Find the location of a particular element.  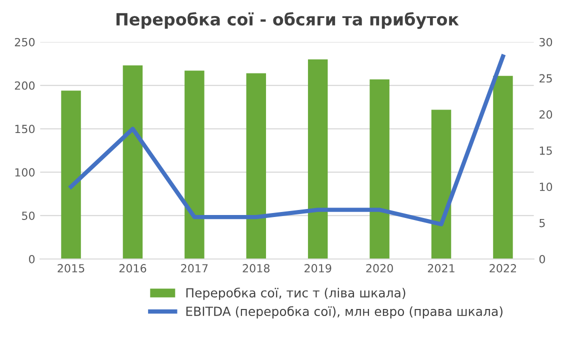

chart-title: Переробка сої - обсяги та прибуток is located at coordinates (287, 20).